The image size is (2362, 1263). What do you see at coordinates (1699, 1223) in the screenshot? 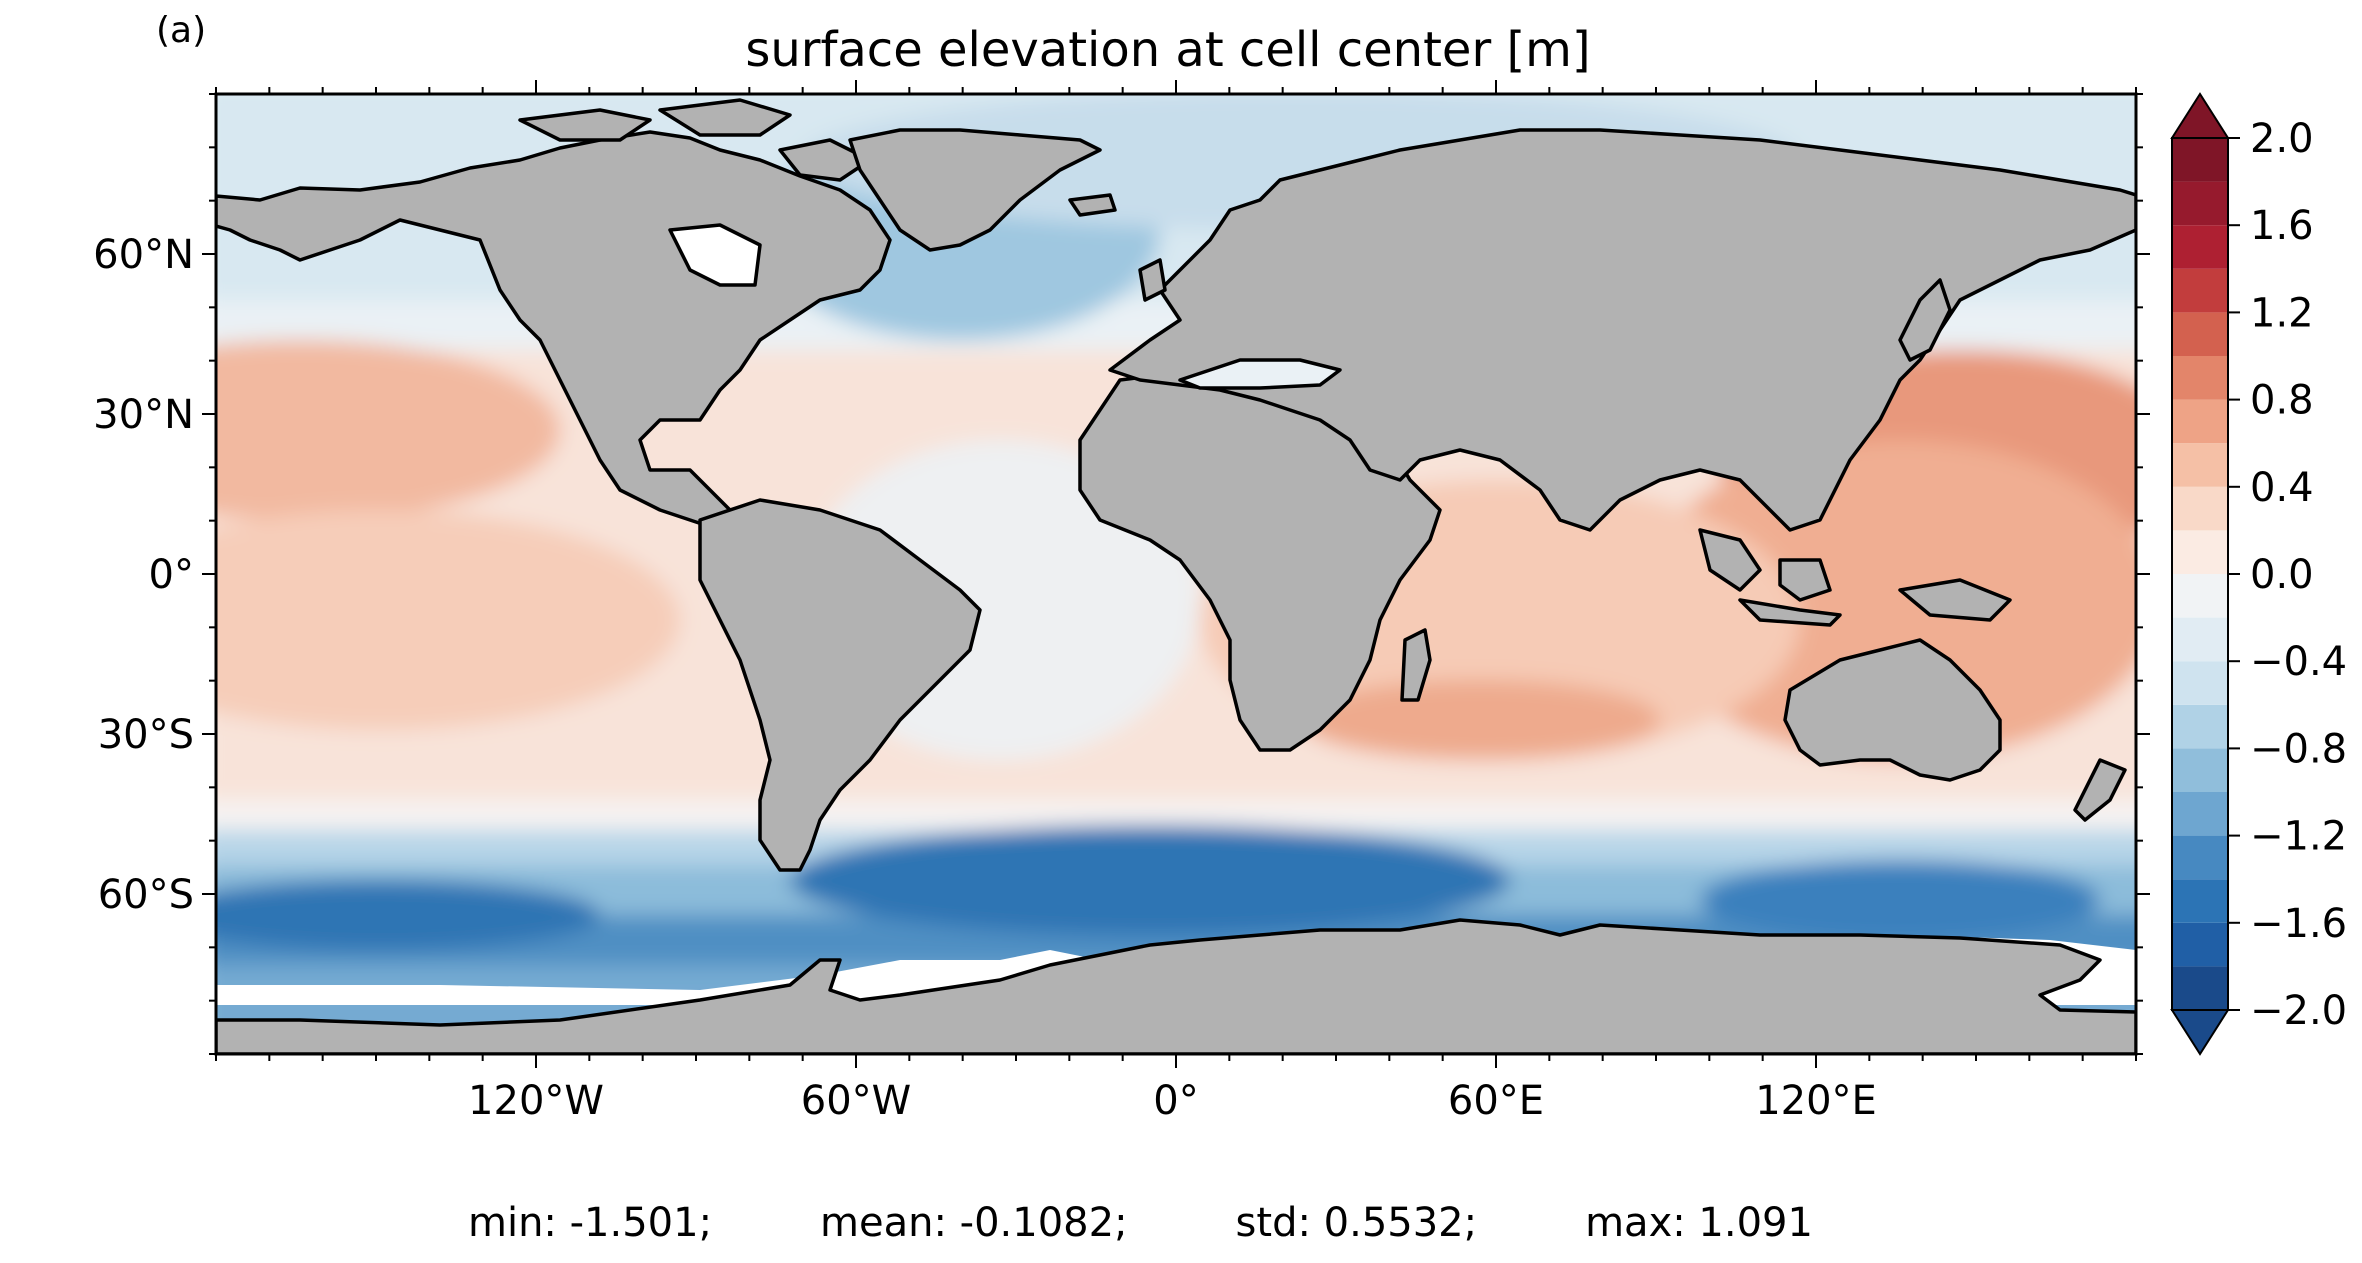
I see `stat-max: max: 1.091` at bounding box center [1699, 1223].